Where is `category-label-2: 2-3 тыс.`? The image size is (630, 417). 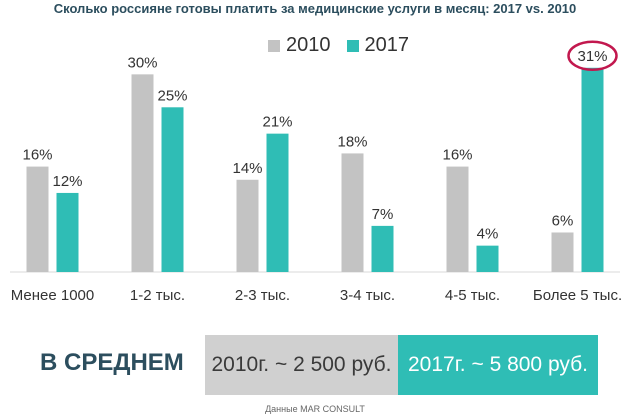
category-label-2: 2-3 тыс. is located at coordinates (262, 295).